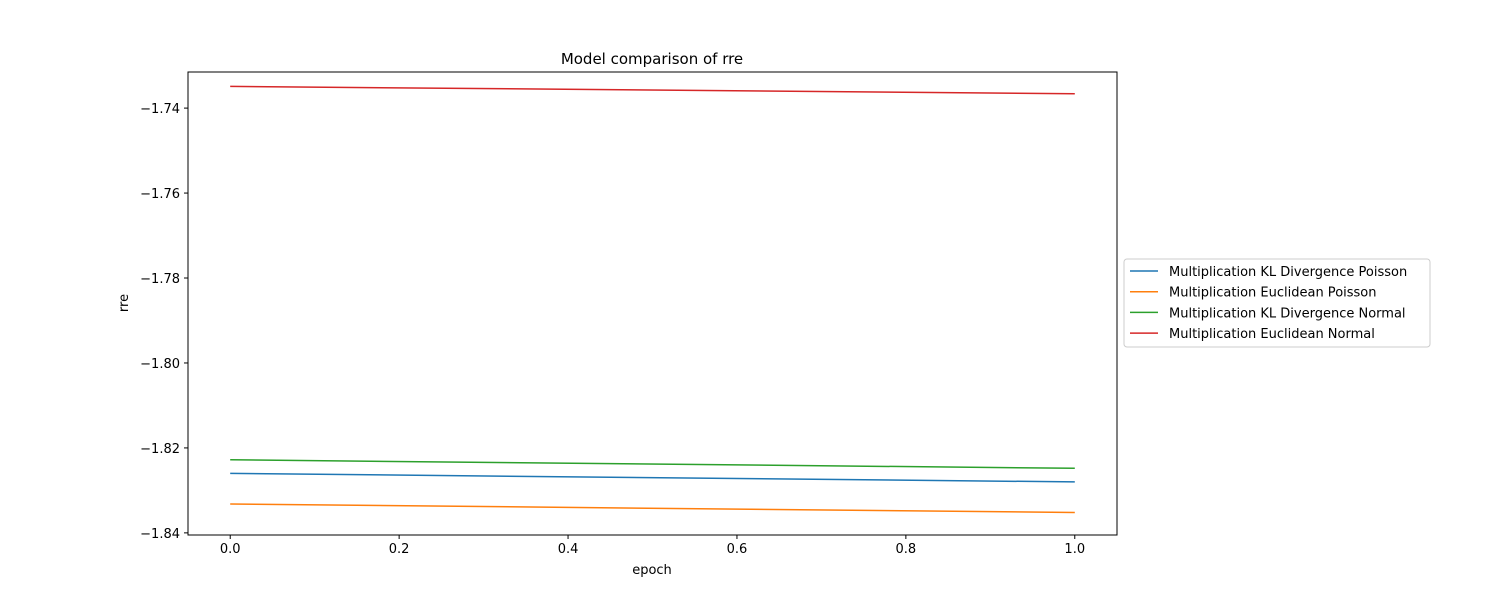 The image size is (1500, 600). What do you see at coordinates (652, 570) in the screenshot?
I see `x-axis-label: epoch` at bounding box center [652, 570].